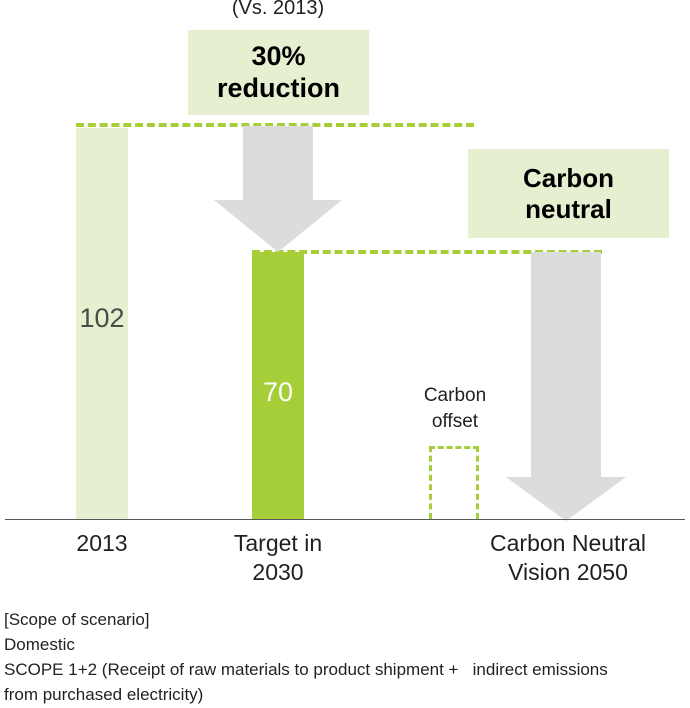 The image size is (690, 708). What do you see at coordinates (278, 87) in the screenshot?
I see `reduction-callout-line2: reduction` at bounding box center [278, 87].